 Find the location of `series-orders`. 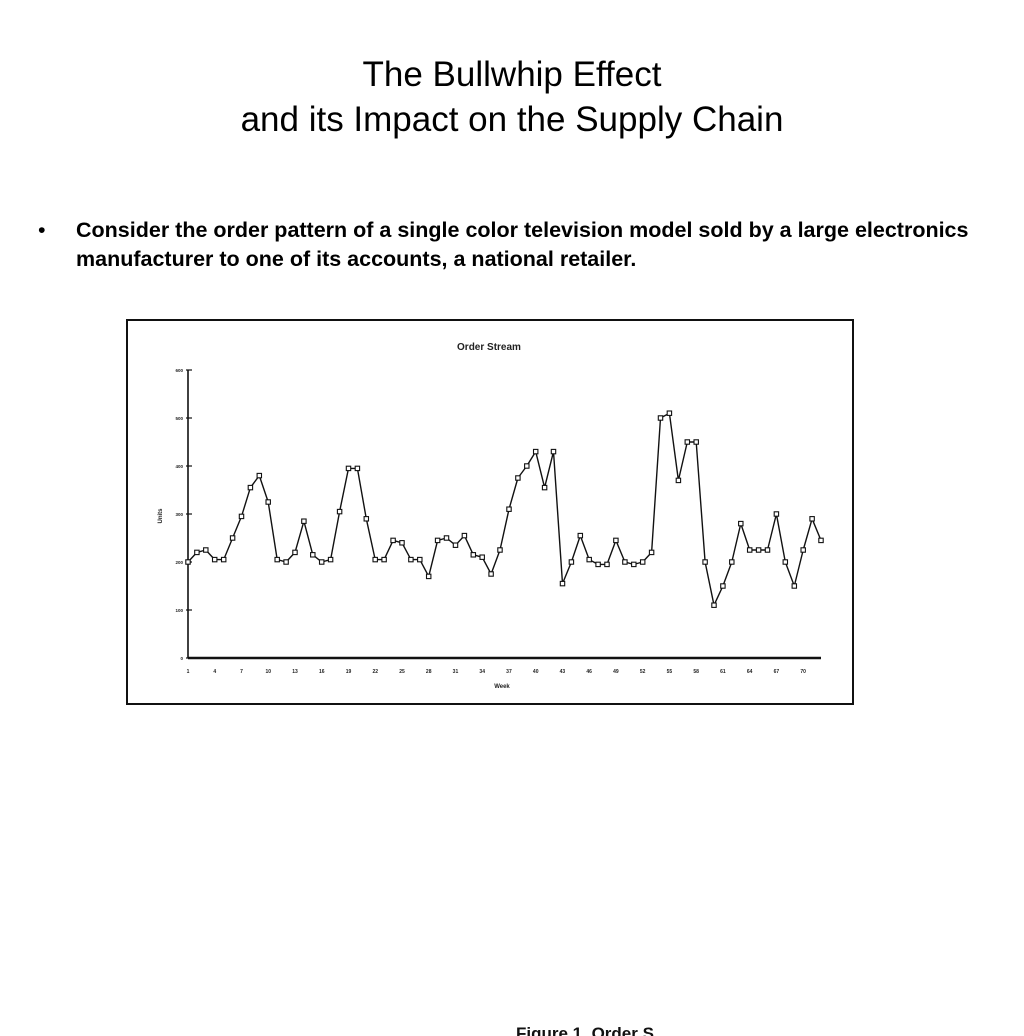

series-orders is located at coordinates (504, 509).